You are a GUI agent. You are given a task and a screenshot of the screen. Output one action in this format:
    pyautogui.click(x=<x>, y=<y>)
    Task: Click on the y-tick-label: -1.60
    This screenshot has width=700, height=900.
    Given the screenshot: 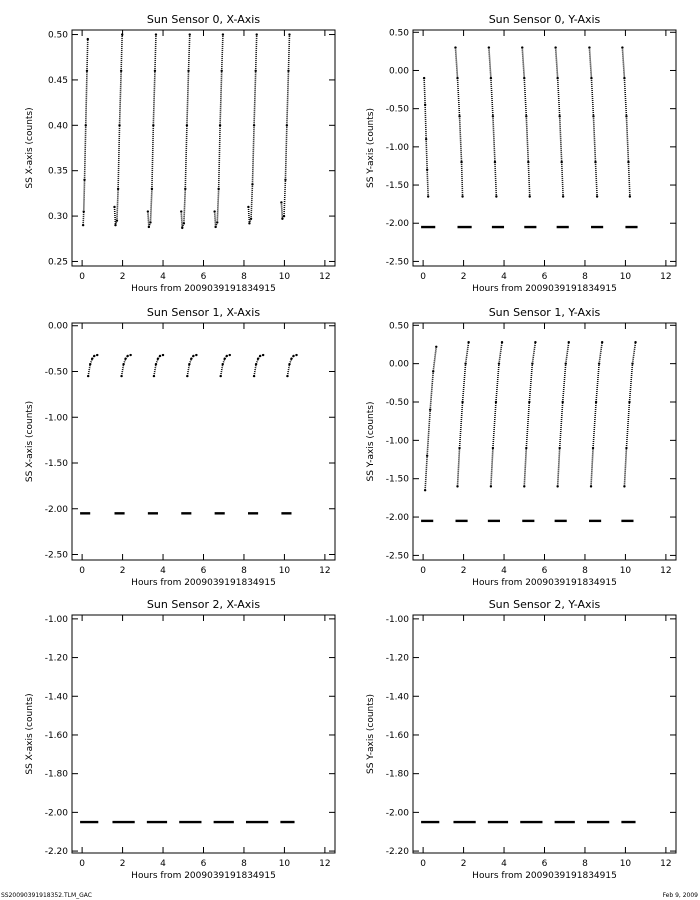 What is the action you would take?
    pyautogui.click(x=57, y=736)
    